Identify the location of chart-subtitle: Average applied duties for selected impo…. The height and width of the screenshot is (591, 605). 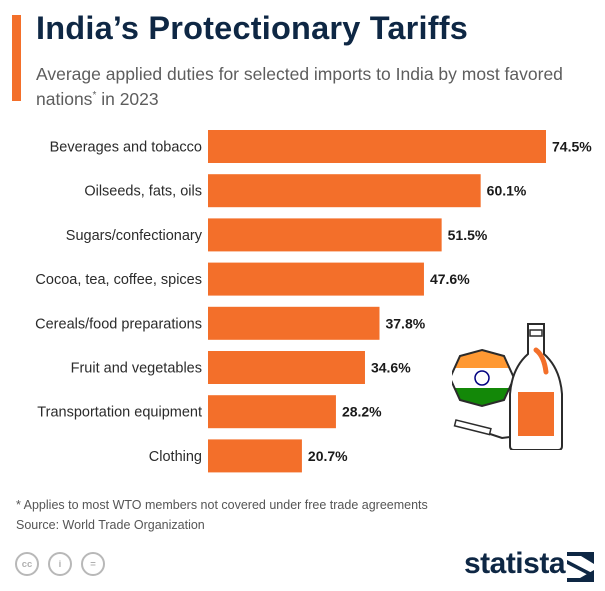
(306, 86).